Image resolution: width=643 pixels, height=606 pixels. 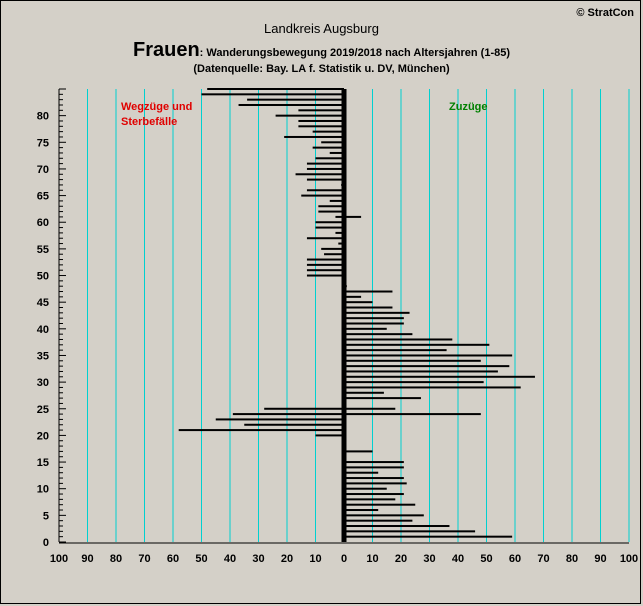 What do you see at coordinates (43, 490) in the screenshot?
I see `y-tick-label: 10` at bounding box center [43, 490].